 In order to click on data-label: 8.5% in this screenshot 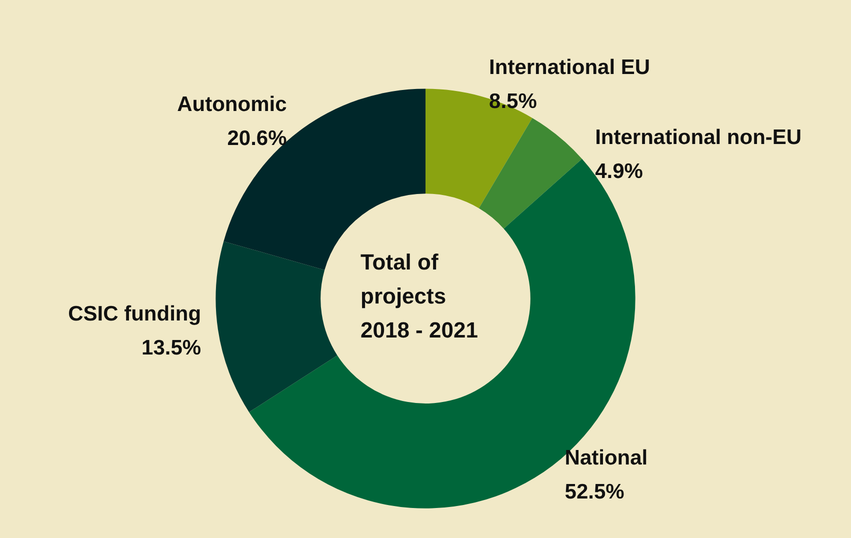, I will do `click(513, 102)`.